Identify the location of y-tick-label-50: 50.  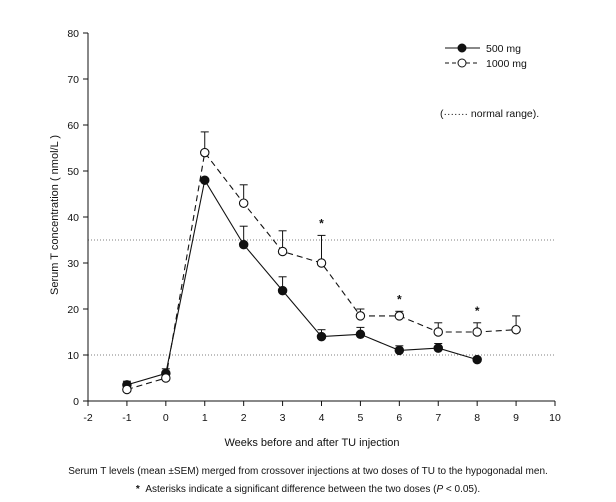
(73, 172).